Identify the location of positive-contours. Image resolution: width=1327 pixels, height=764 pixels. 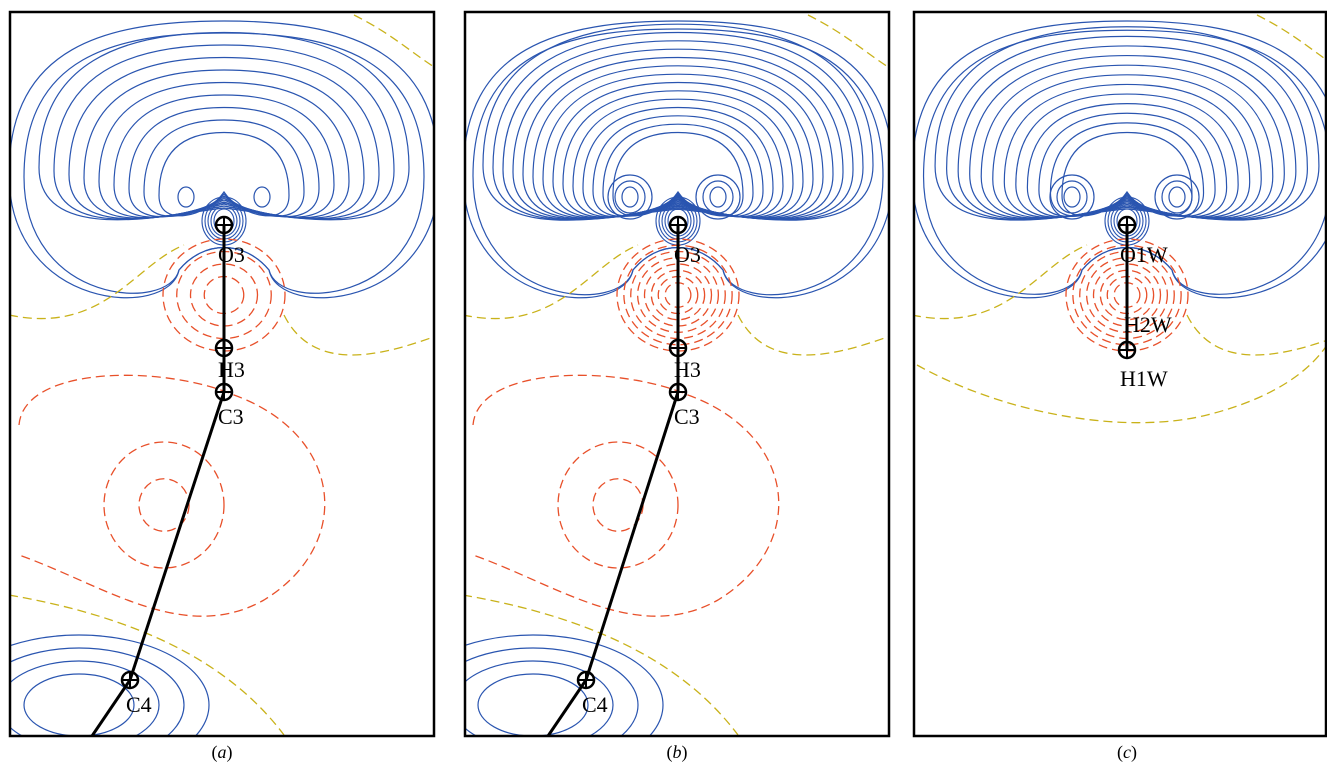
(1120, 159).